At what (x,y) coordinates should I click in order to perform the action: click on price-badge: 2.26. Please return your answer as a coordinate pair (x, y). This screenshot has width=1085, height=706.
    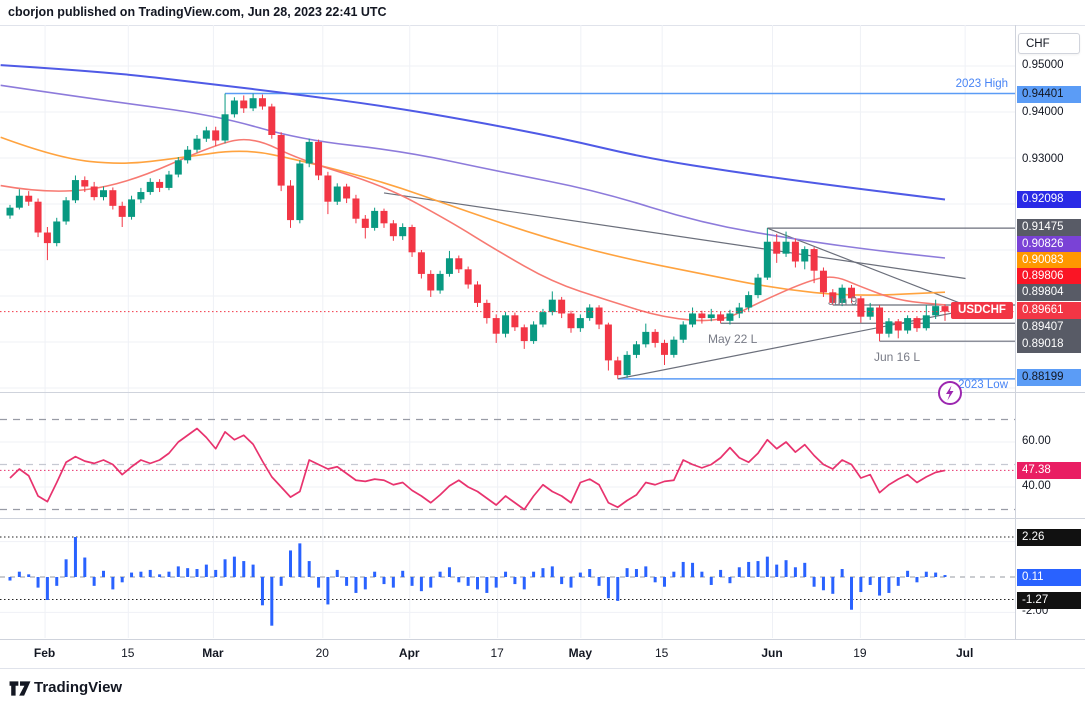
    Looking at the image, I should click on (1049, 537).